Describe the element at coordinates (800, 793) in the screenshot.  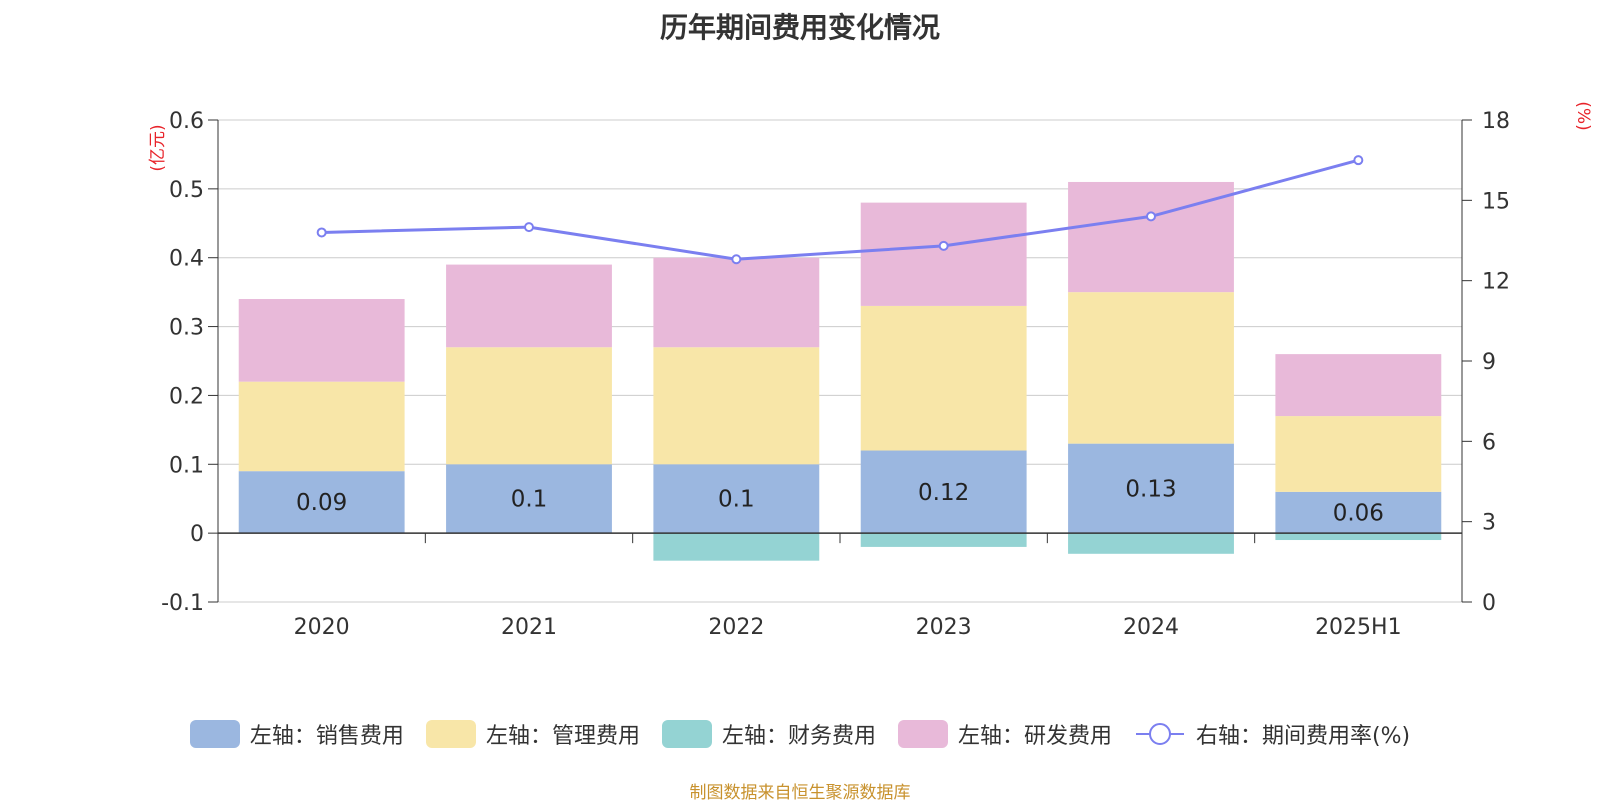
I see `source-footnote: 制图数据来自恒生聚源数据库` at that location.